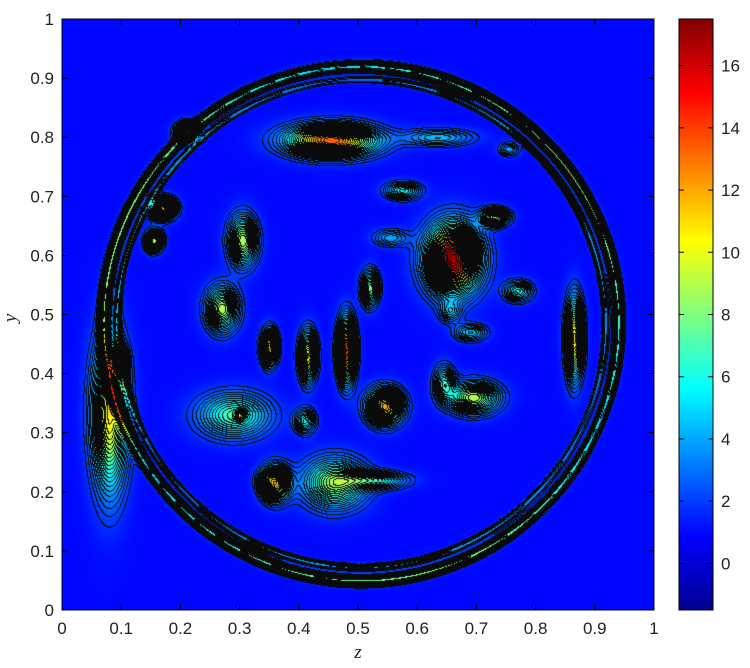  What do you see at coordinates (42, 551) in the screenshot?
I see `y-tick-label: 0.1` at bounding box center [42, 551].